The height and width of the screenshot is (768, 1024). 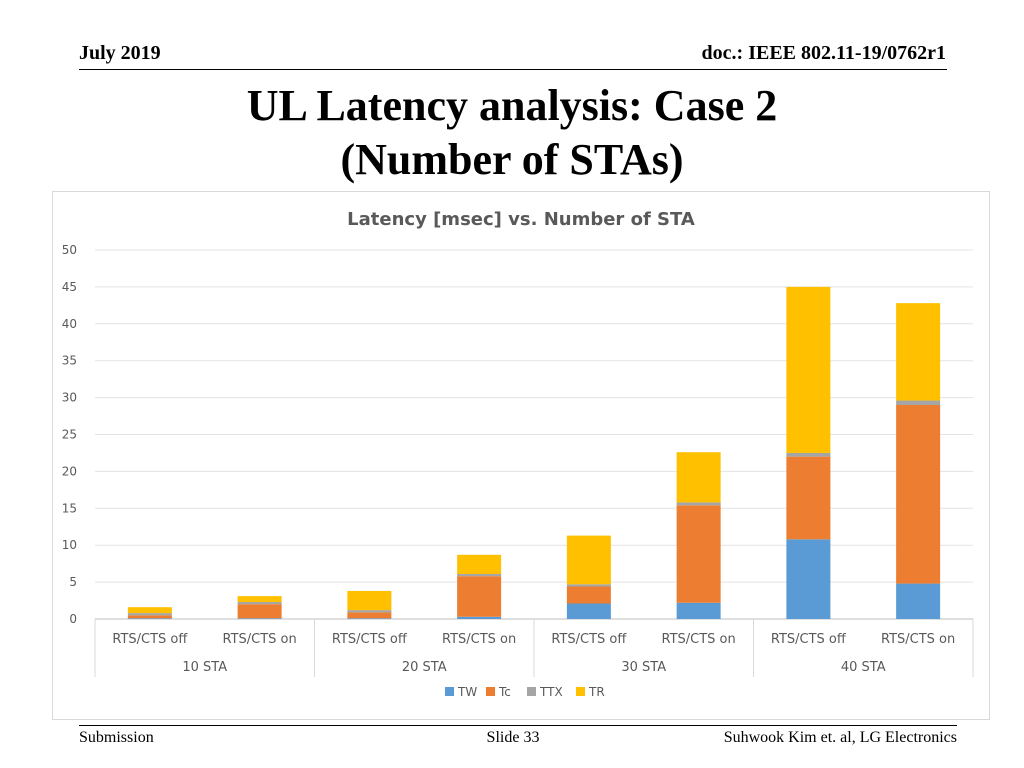 I want to click on legend-swatch-tc, so click(x=490, y=691).